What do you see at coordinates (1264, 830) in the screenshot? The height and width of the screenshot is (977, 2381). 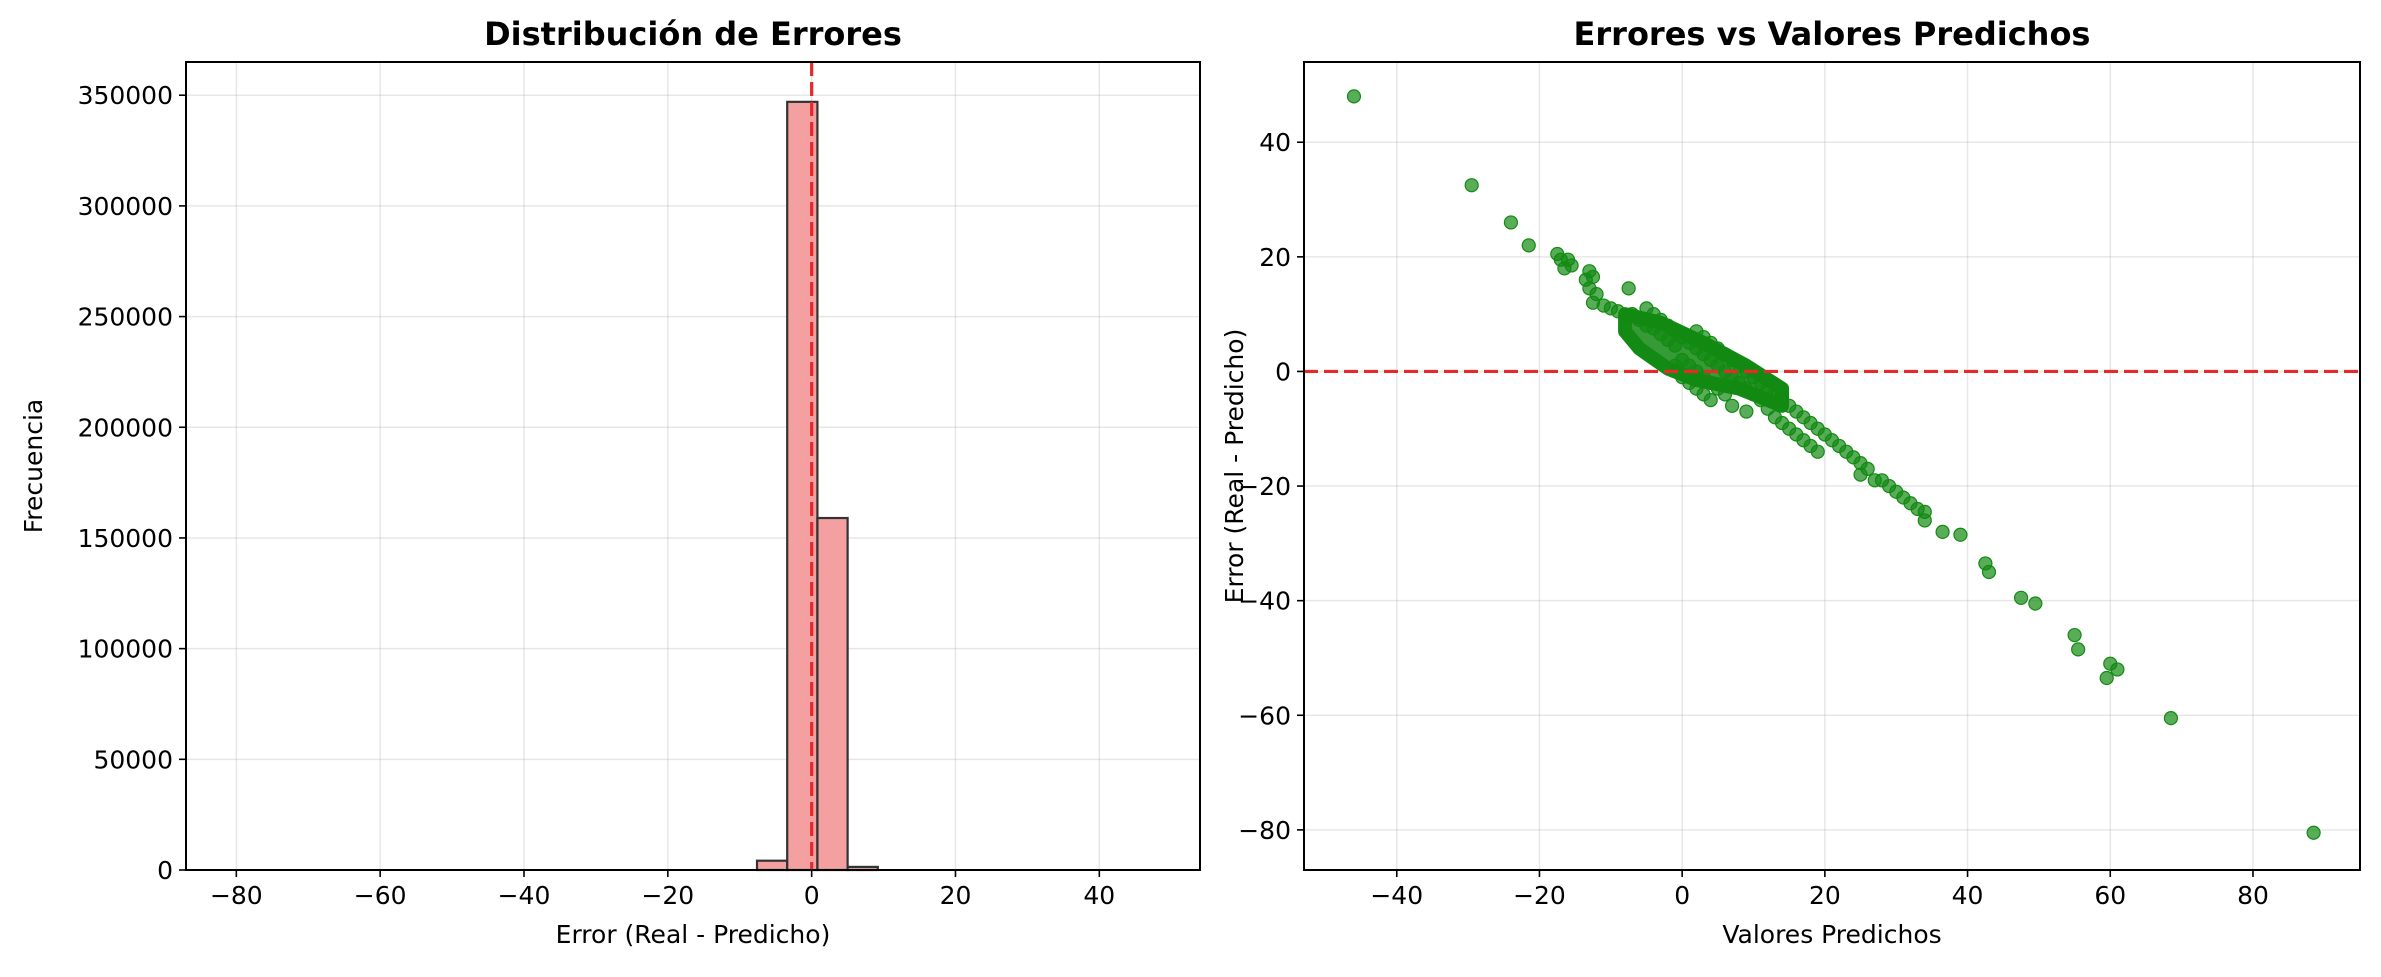 I see `y-tick-label: −80` at bounding box center [1264, 830].